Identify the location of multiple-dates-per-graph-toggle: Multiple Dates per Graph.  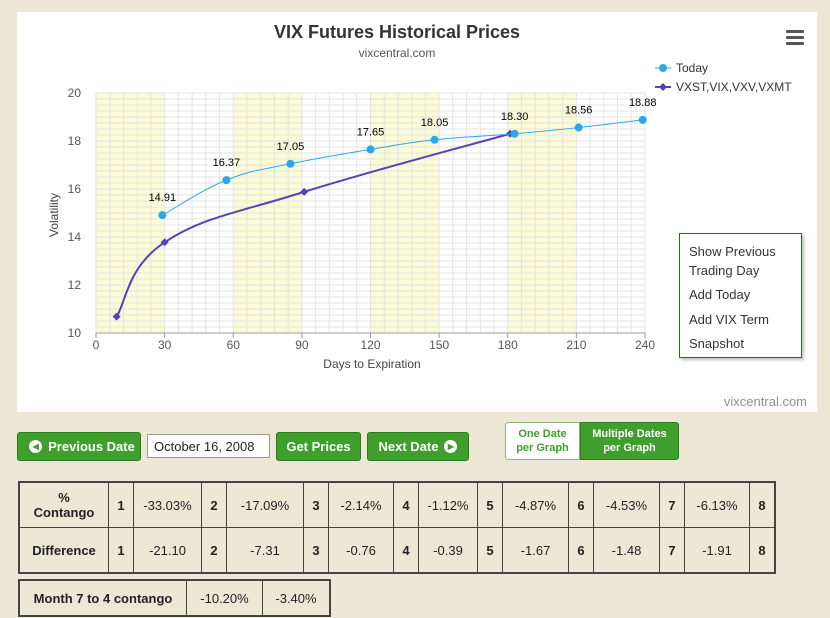
(629, 441).